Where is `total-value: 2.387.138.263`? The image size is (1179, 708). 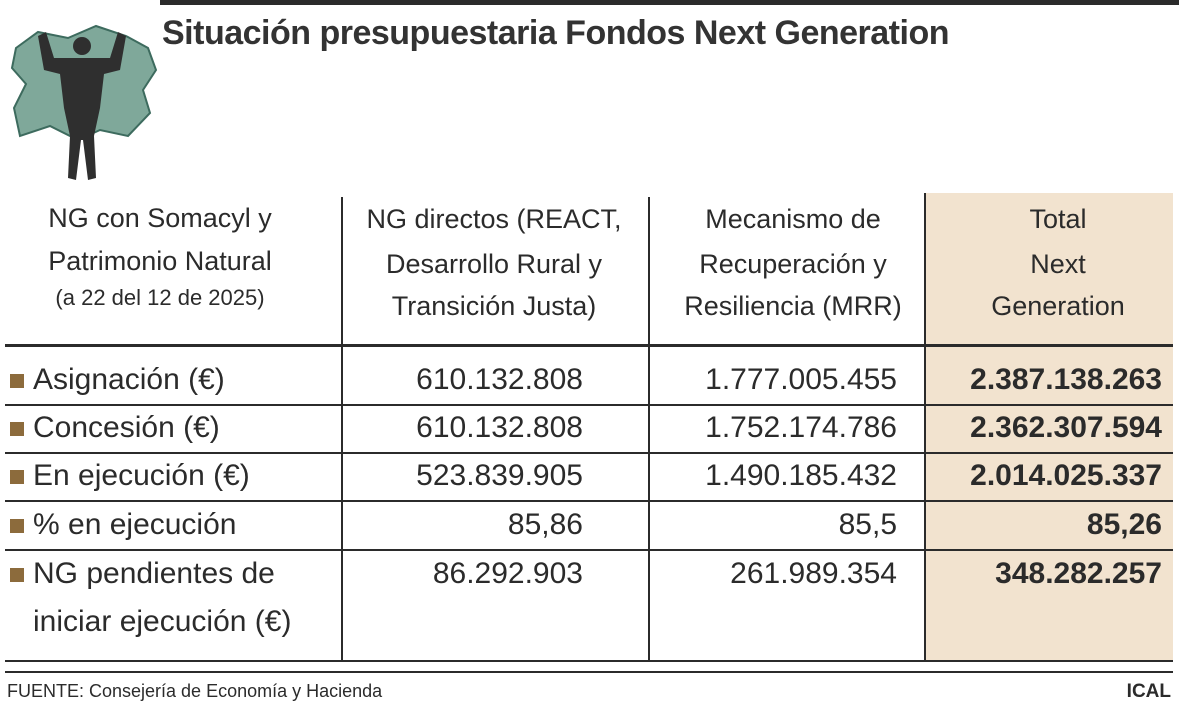 total-value: 2.387.138.263 is located at coordinates (1066, 379).